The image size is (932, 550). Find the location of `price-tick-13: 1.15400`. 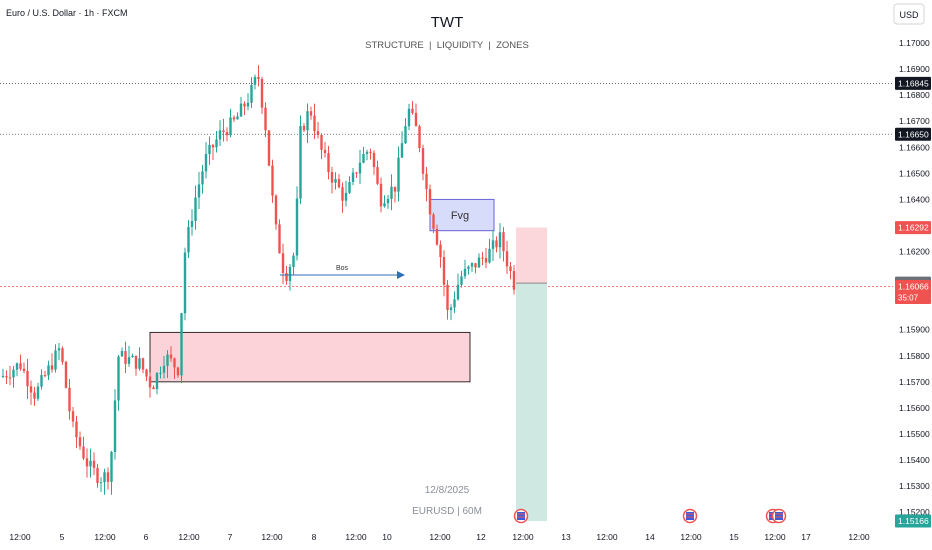

price-tick-13: 1.15400 is located at coordinates (914, 460).